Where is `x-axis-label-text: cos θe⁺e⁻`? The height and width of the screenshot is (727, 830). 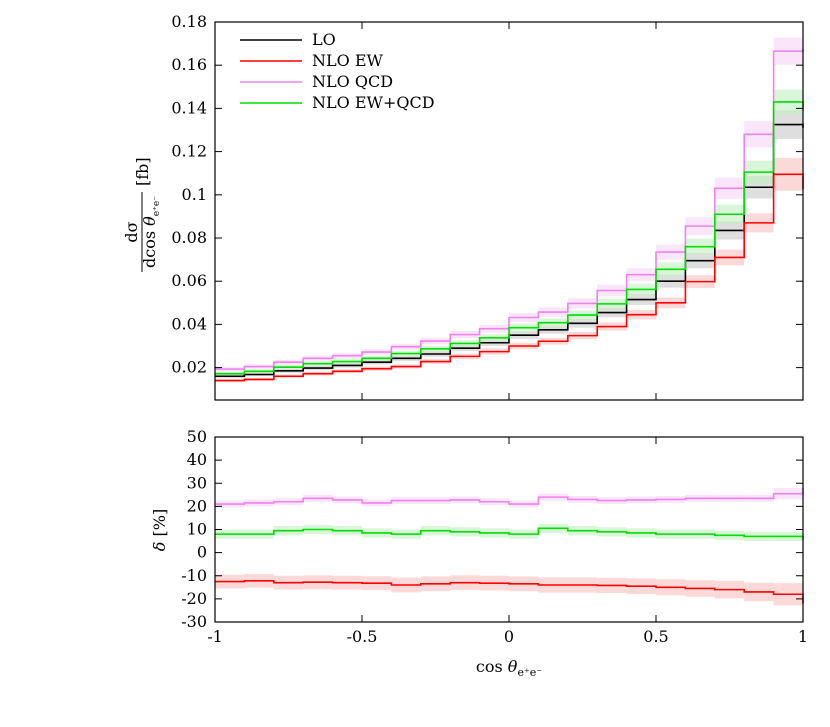 x-axis-label-text: cos θe⁺e⁻ is located at coordinates (509, 668).